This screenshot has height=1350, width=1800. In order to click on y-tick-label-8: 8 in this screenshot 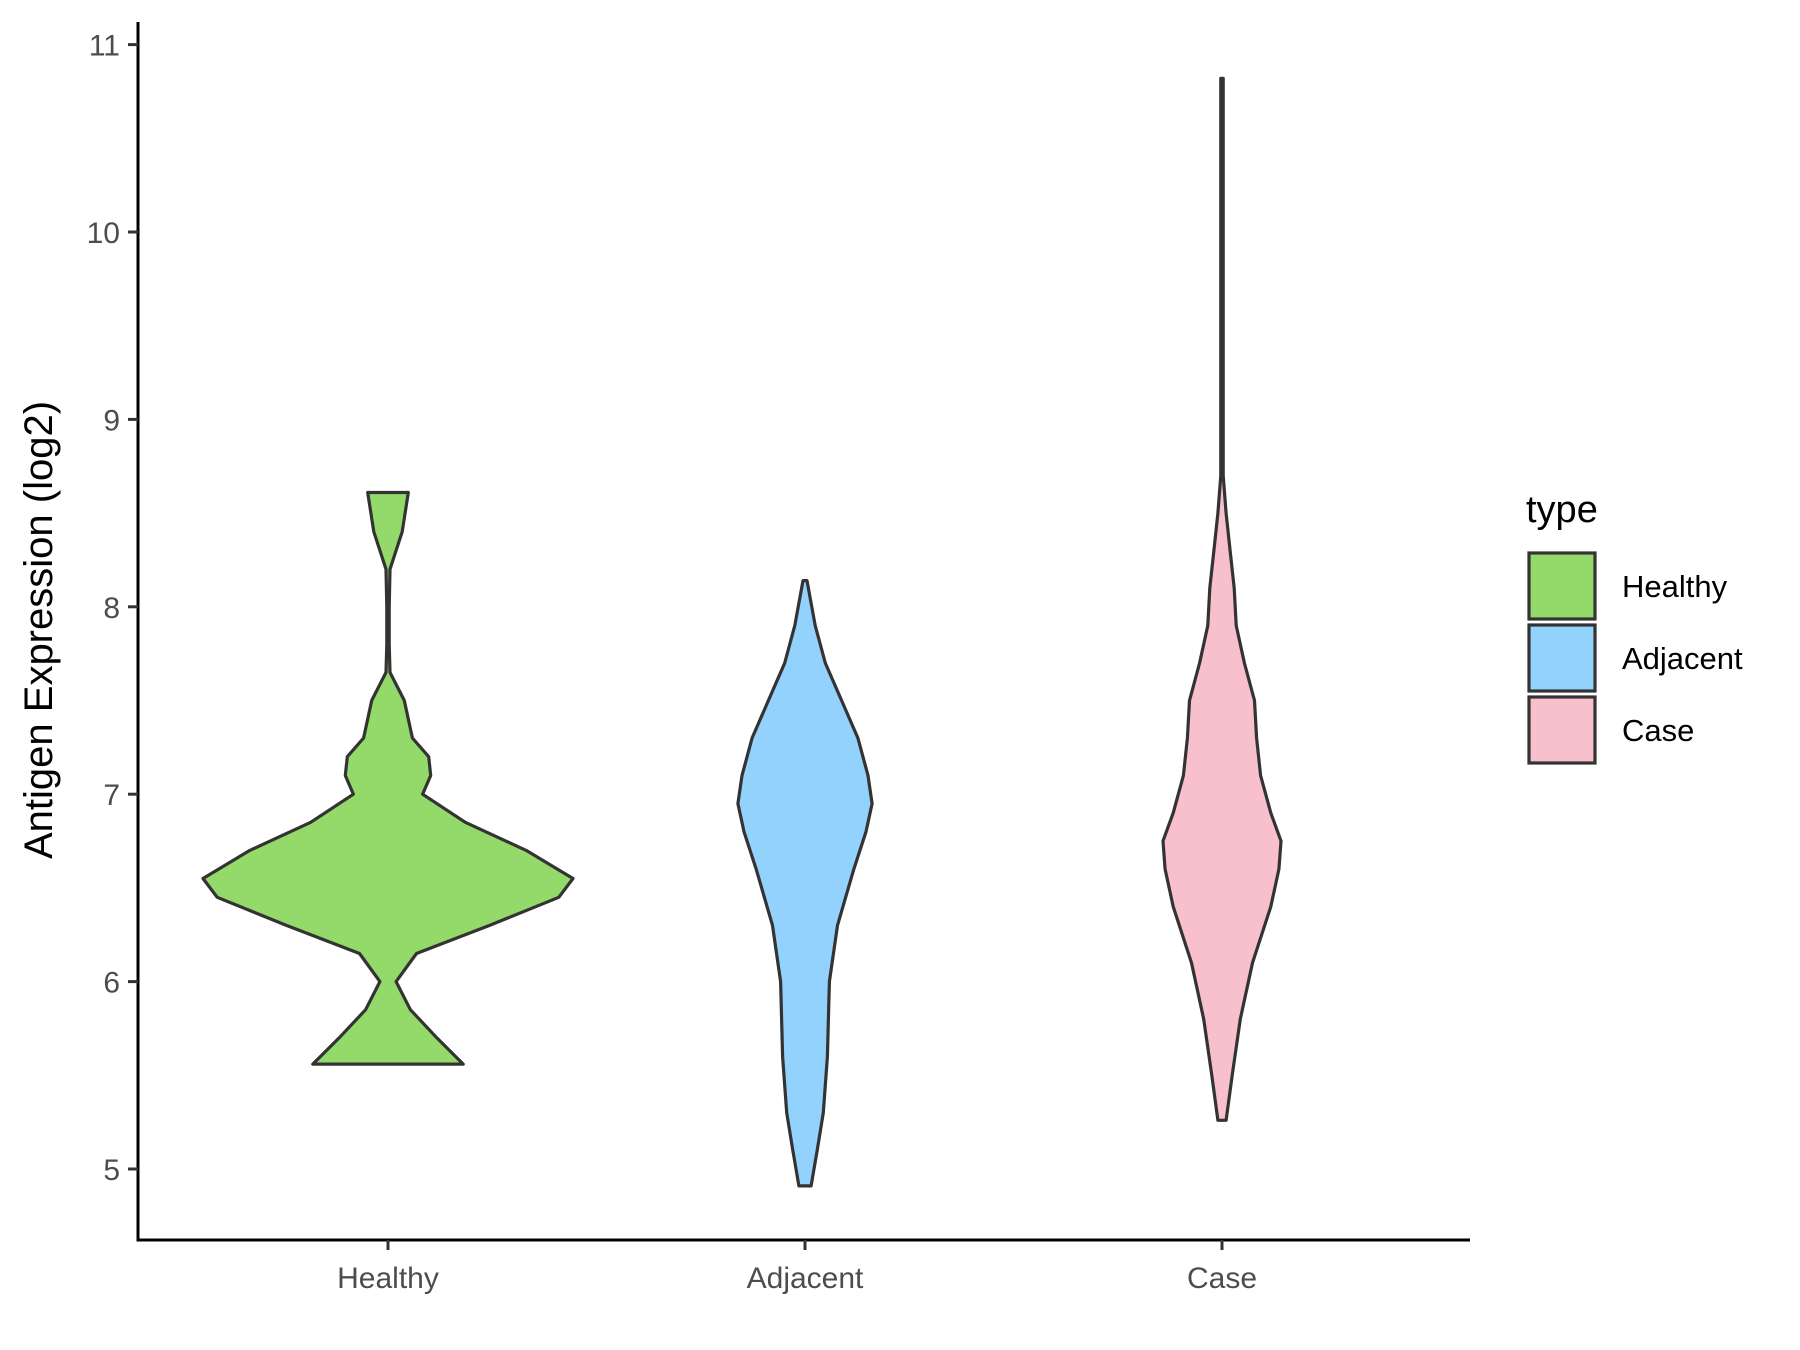, I will do `click(111, 608)`.